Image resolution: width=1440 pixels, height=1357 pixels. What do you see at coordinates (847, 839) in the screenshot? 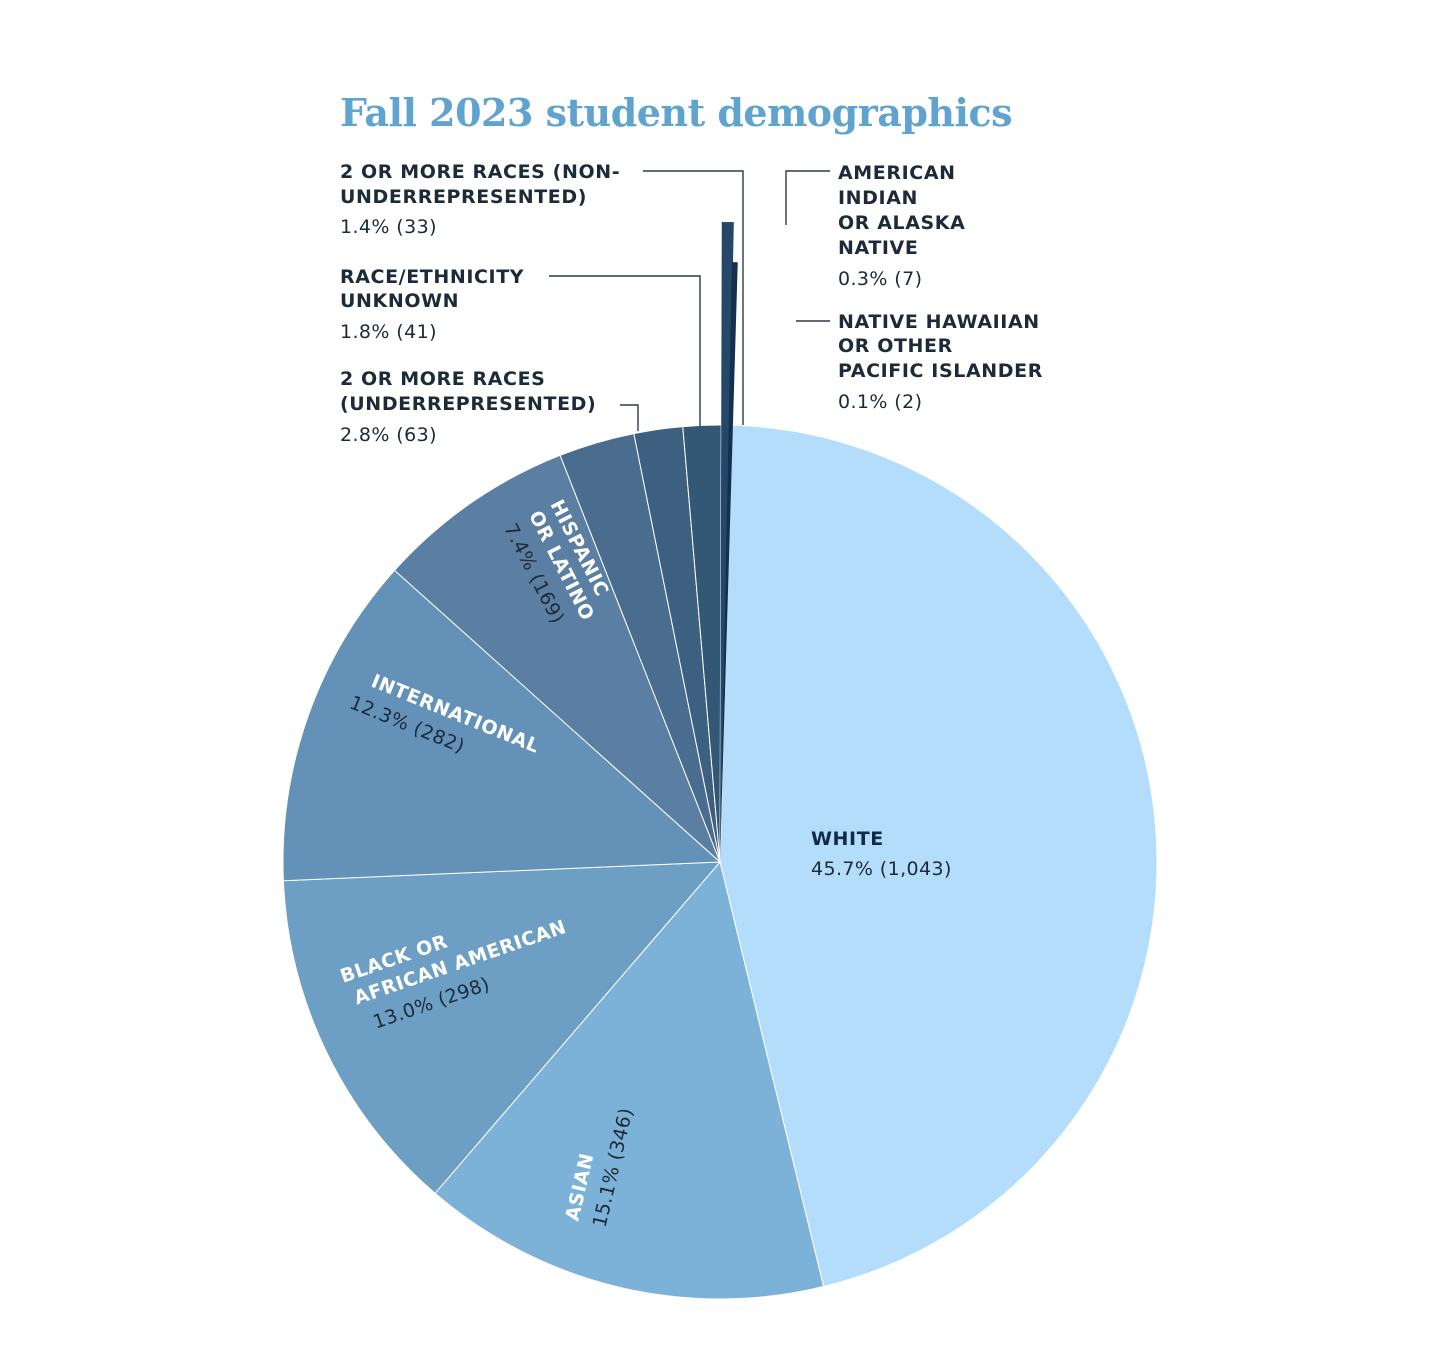
I see `label-white-line-1: WHITE` at bounding box center [847, 839].